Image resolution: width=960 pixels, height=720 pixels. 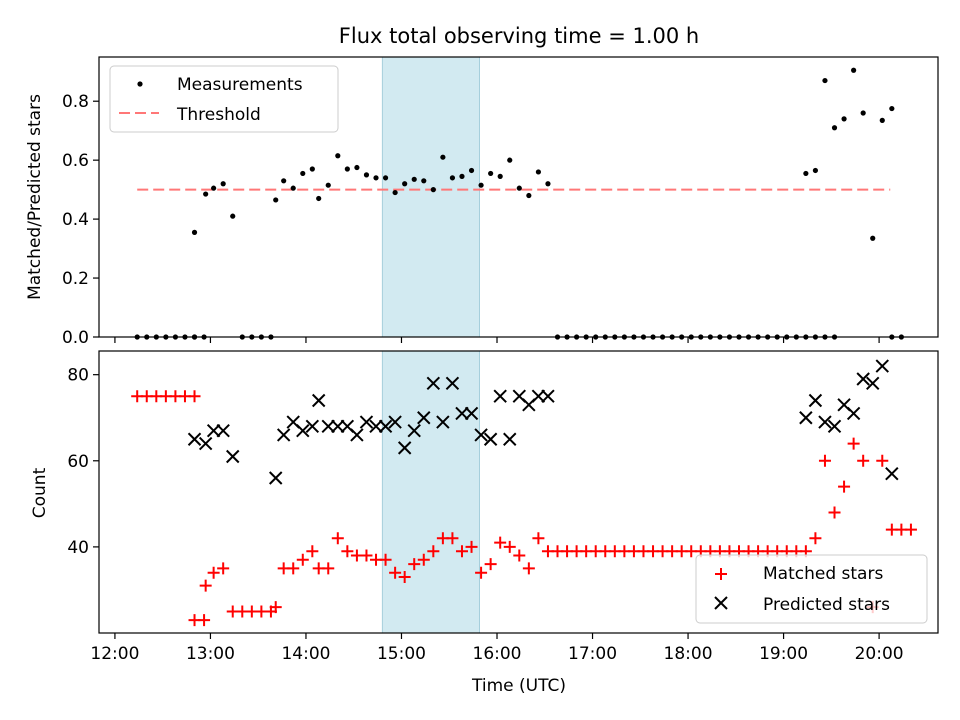 What do you see at coordinates (78, 376) in the screenshot?
I see `y-tick-label: 80` at bounding box center [78, 376].